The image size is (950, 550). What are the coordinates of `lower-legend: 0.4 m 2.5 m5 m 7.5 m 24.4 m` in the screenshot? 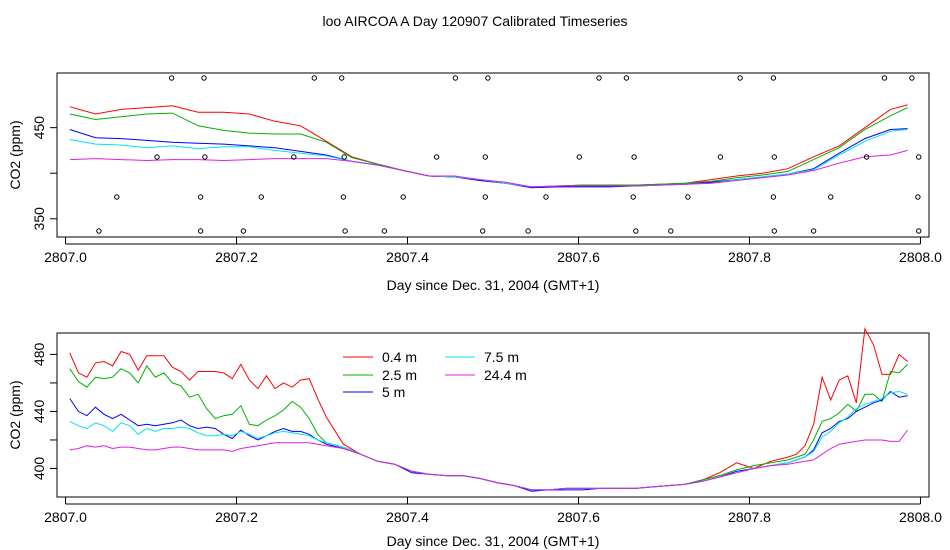 It's located at (435, 374).